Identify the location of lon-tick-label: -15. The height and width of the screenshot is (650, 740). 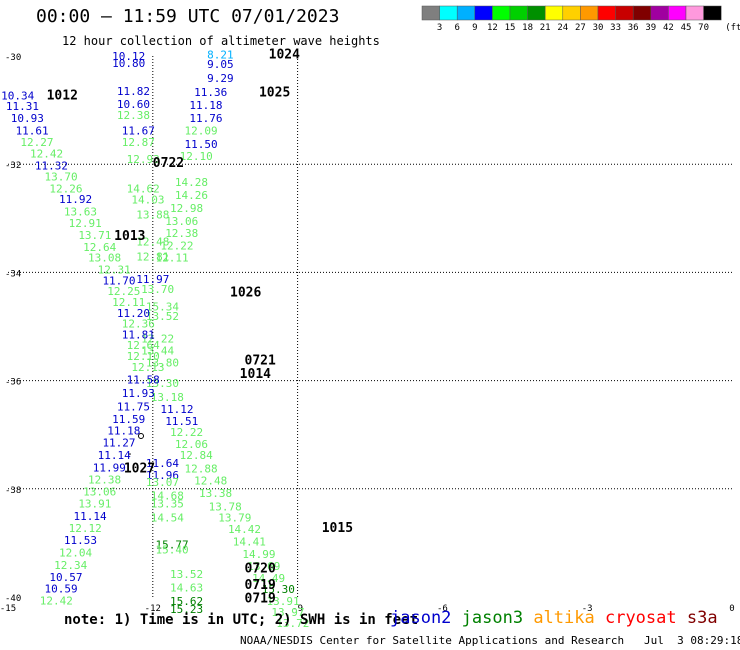
(8, 609).